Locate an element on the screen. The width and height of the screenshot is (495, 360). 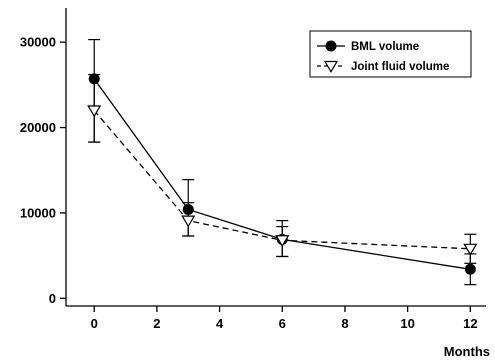
legend-label: BML volume is located at coordinates (385, 47).